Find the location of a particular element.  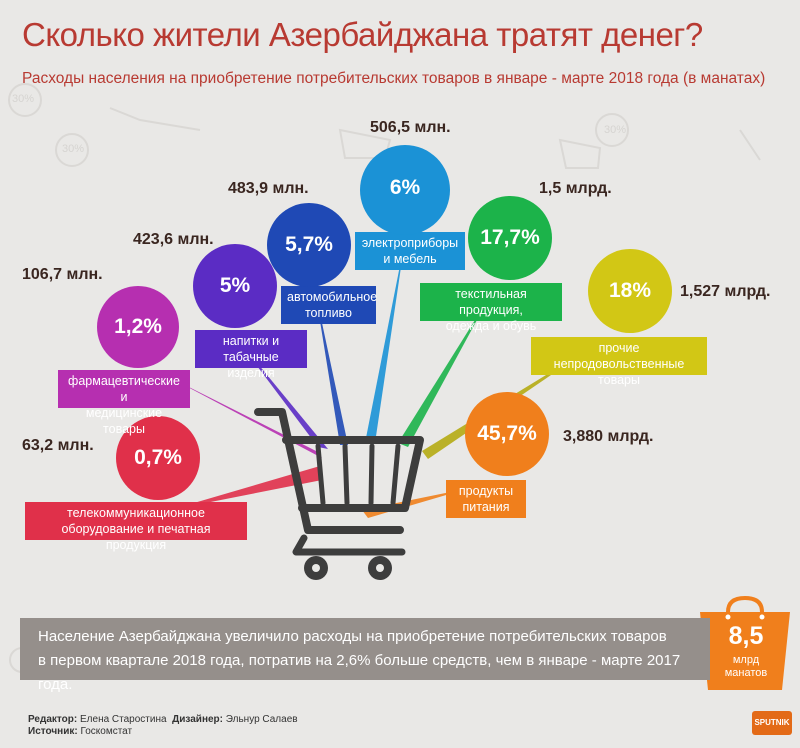

percent-other: 18% is located at coordinates (630, 290).